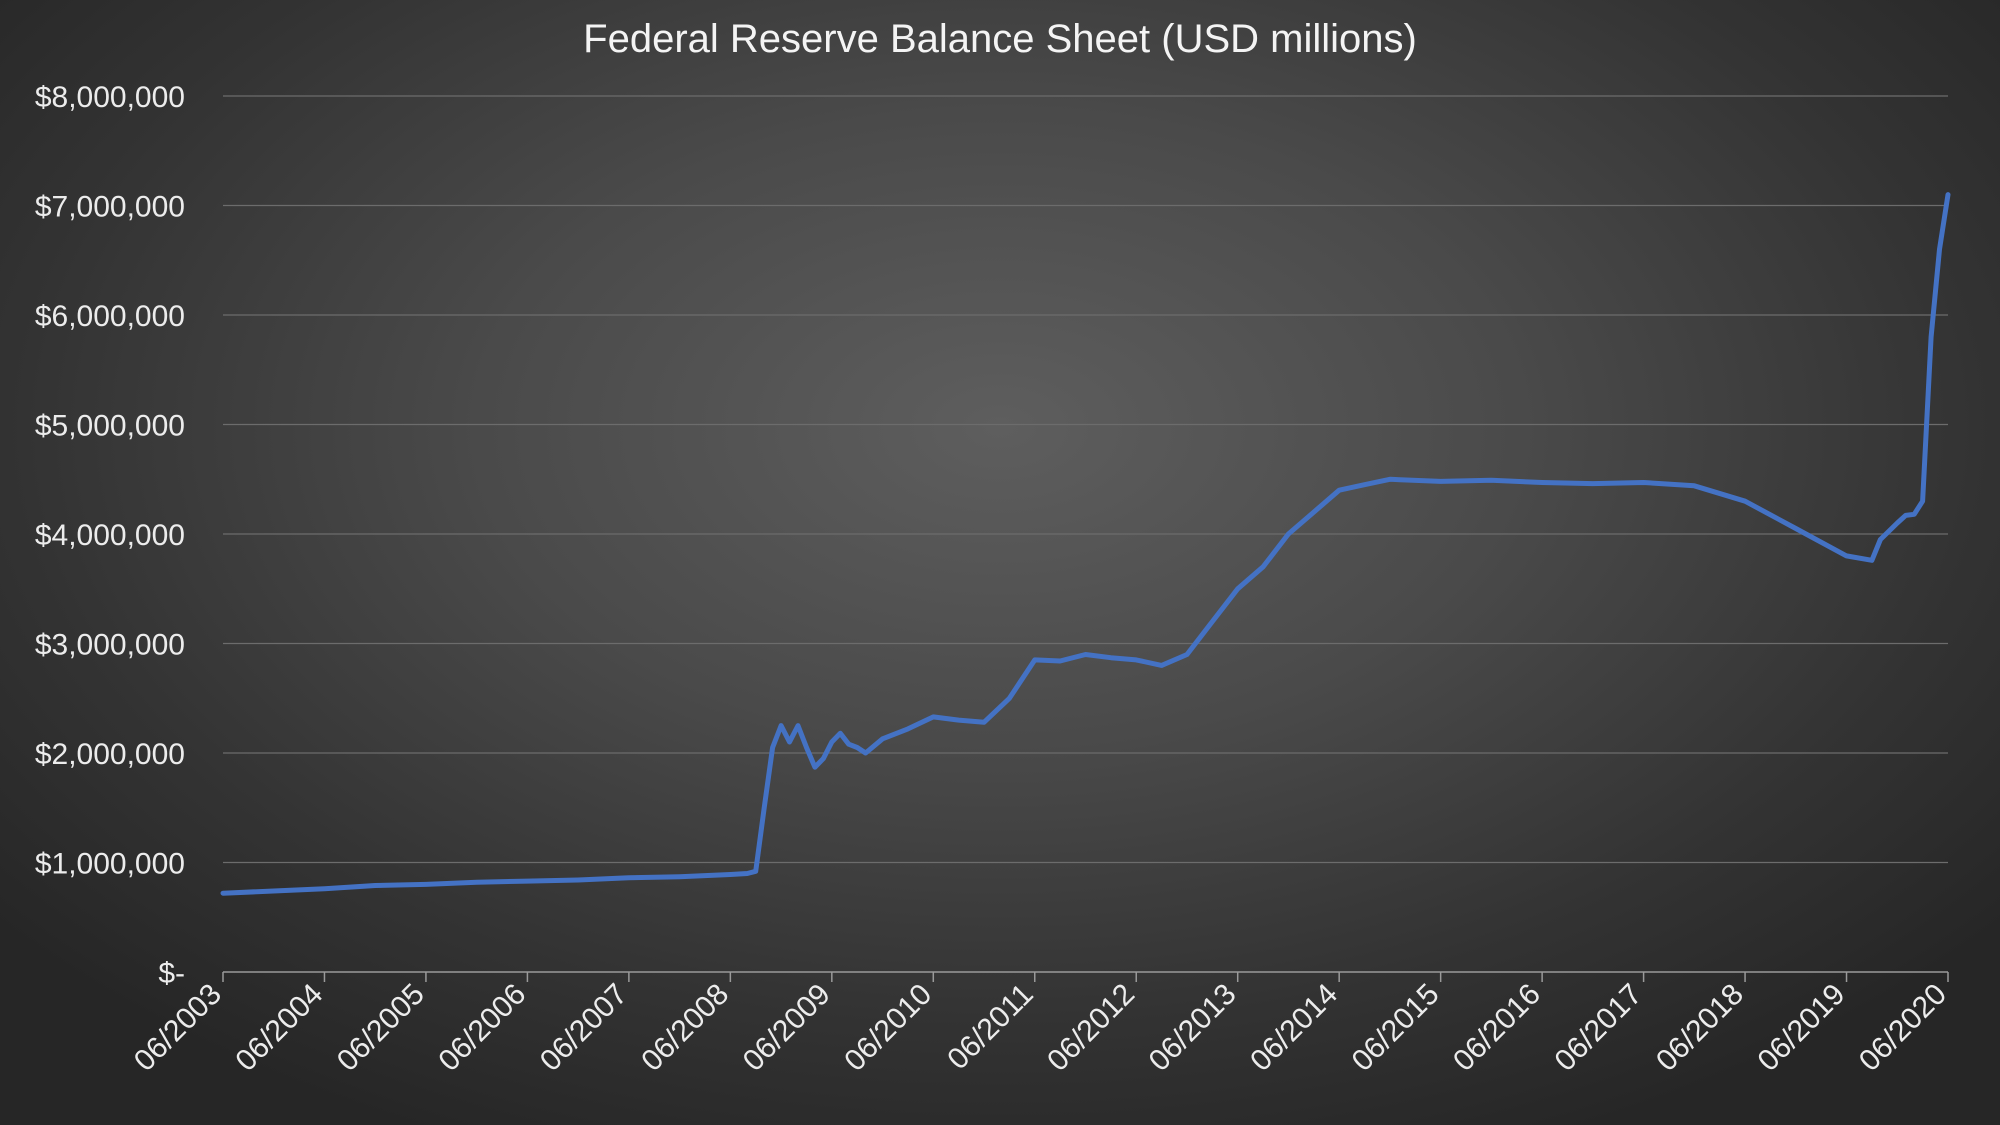 Image resolution: width=2000 pixels, height=1125 pixels. Describe the element at coordinates (1193, 1028) in the screenshot. I see `x-tick-label: 06/2013` at that location.